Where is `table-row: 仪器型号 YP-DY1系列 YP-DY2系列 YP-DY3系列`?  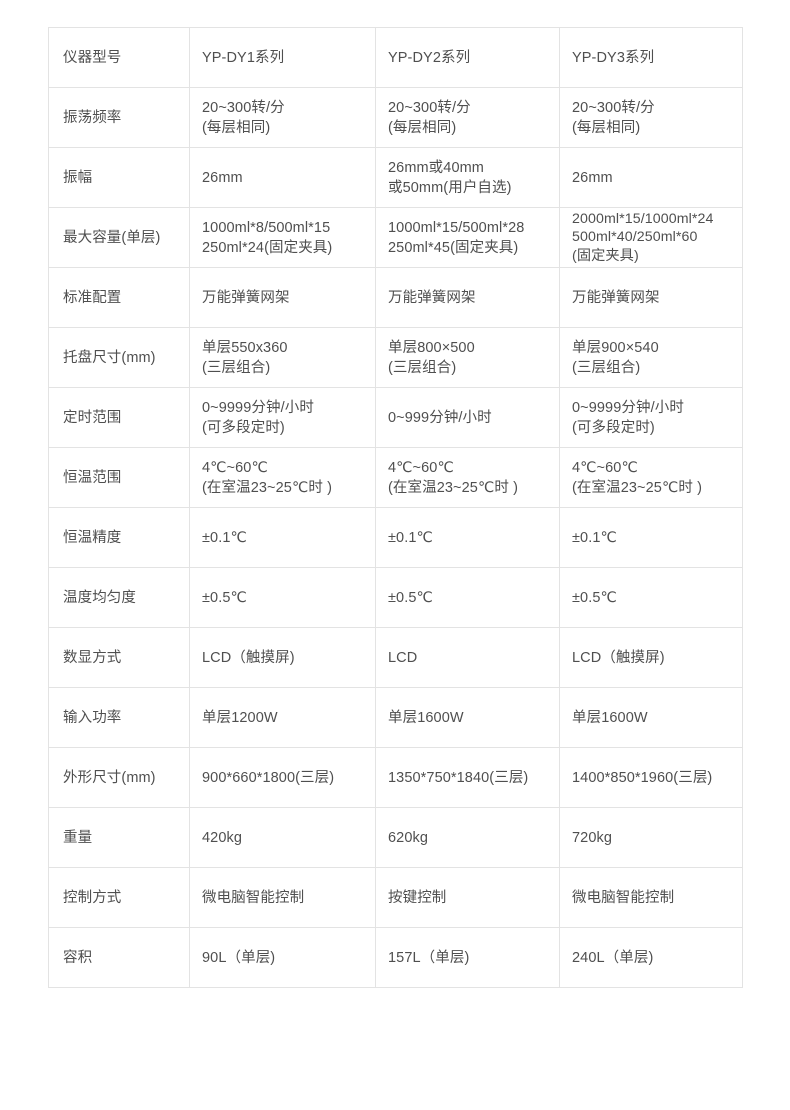
table-row: 仪器型号 YP-DY1系列 YP-DY2系列 YP-DY3系列 is located at coordinates (395, 57).